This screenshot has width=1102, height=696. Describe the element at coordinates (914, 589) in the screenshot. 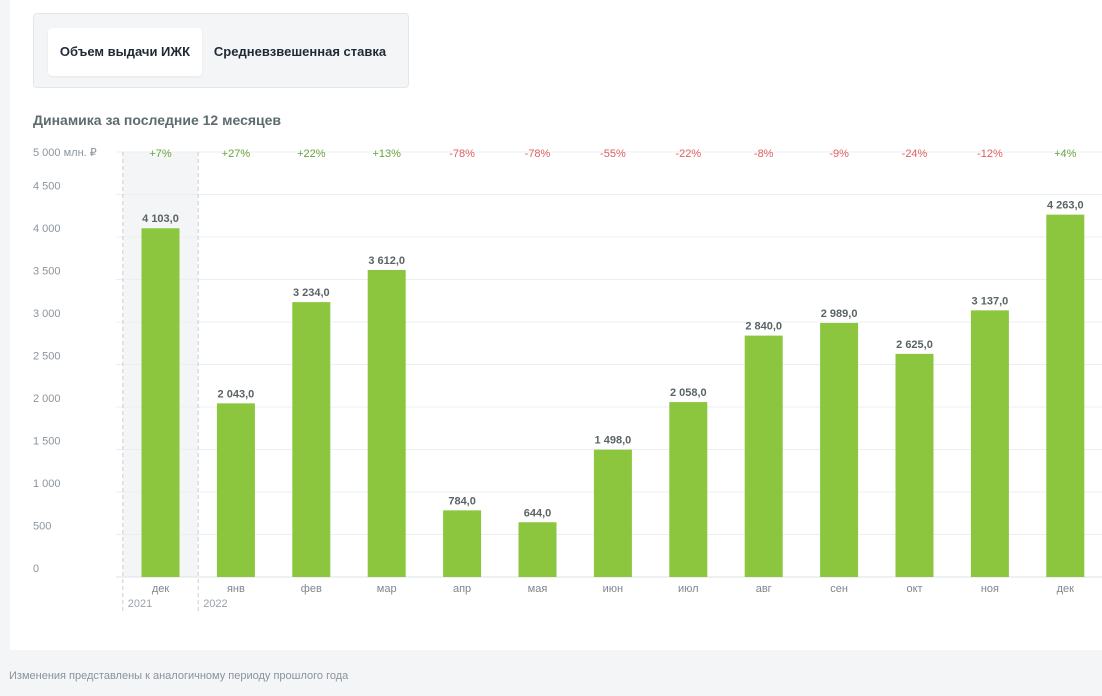

I see `x-tick-label: окт` at that location.